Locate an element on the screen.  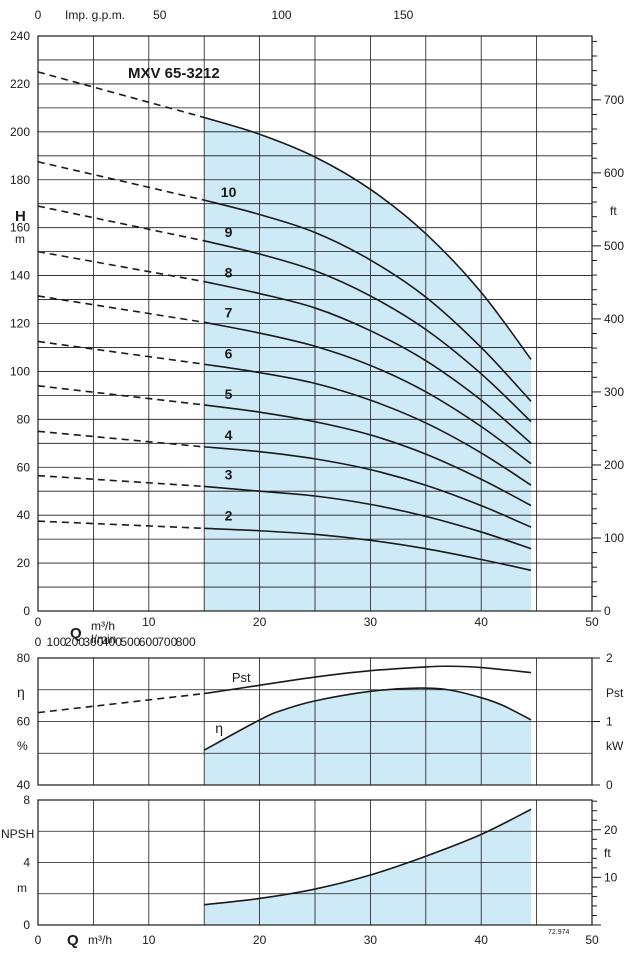
gpm-x-tick: 100 is located at coordinates (282, 15).